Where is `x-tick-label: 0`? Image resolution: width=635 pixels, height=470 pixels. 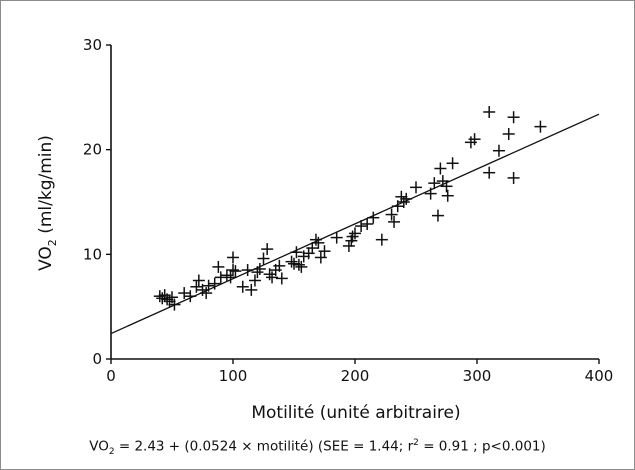
x-tick-label: 0 is located at coordinates (111, 376).